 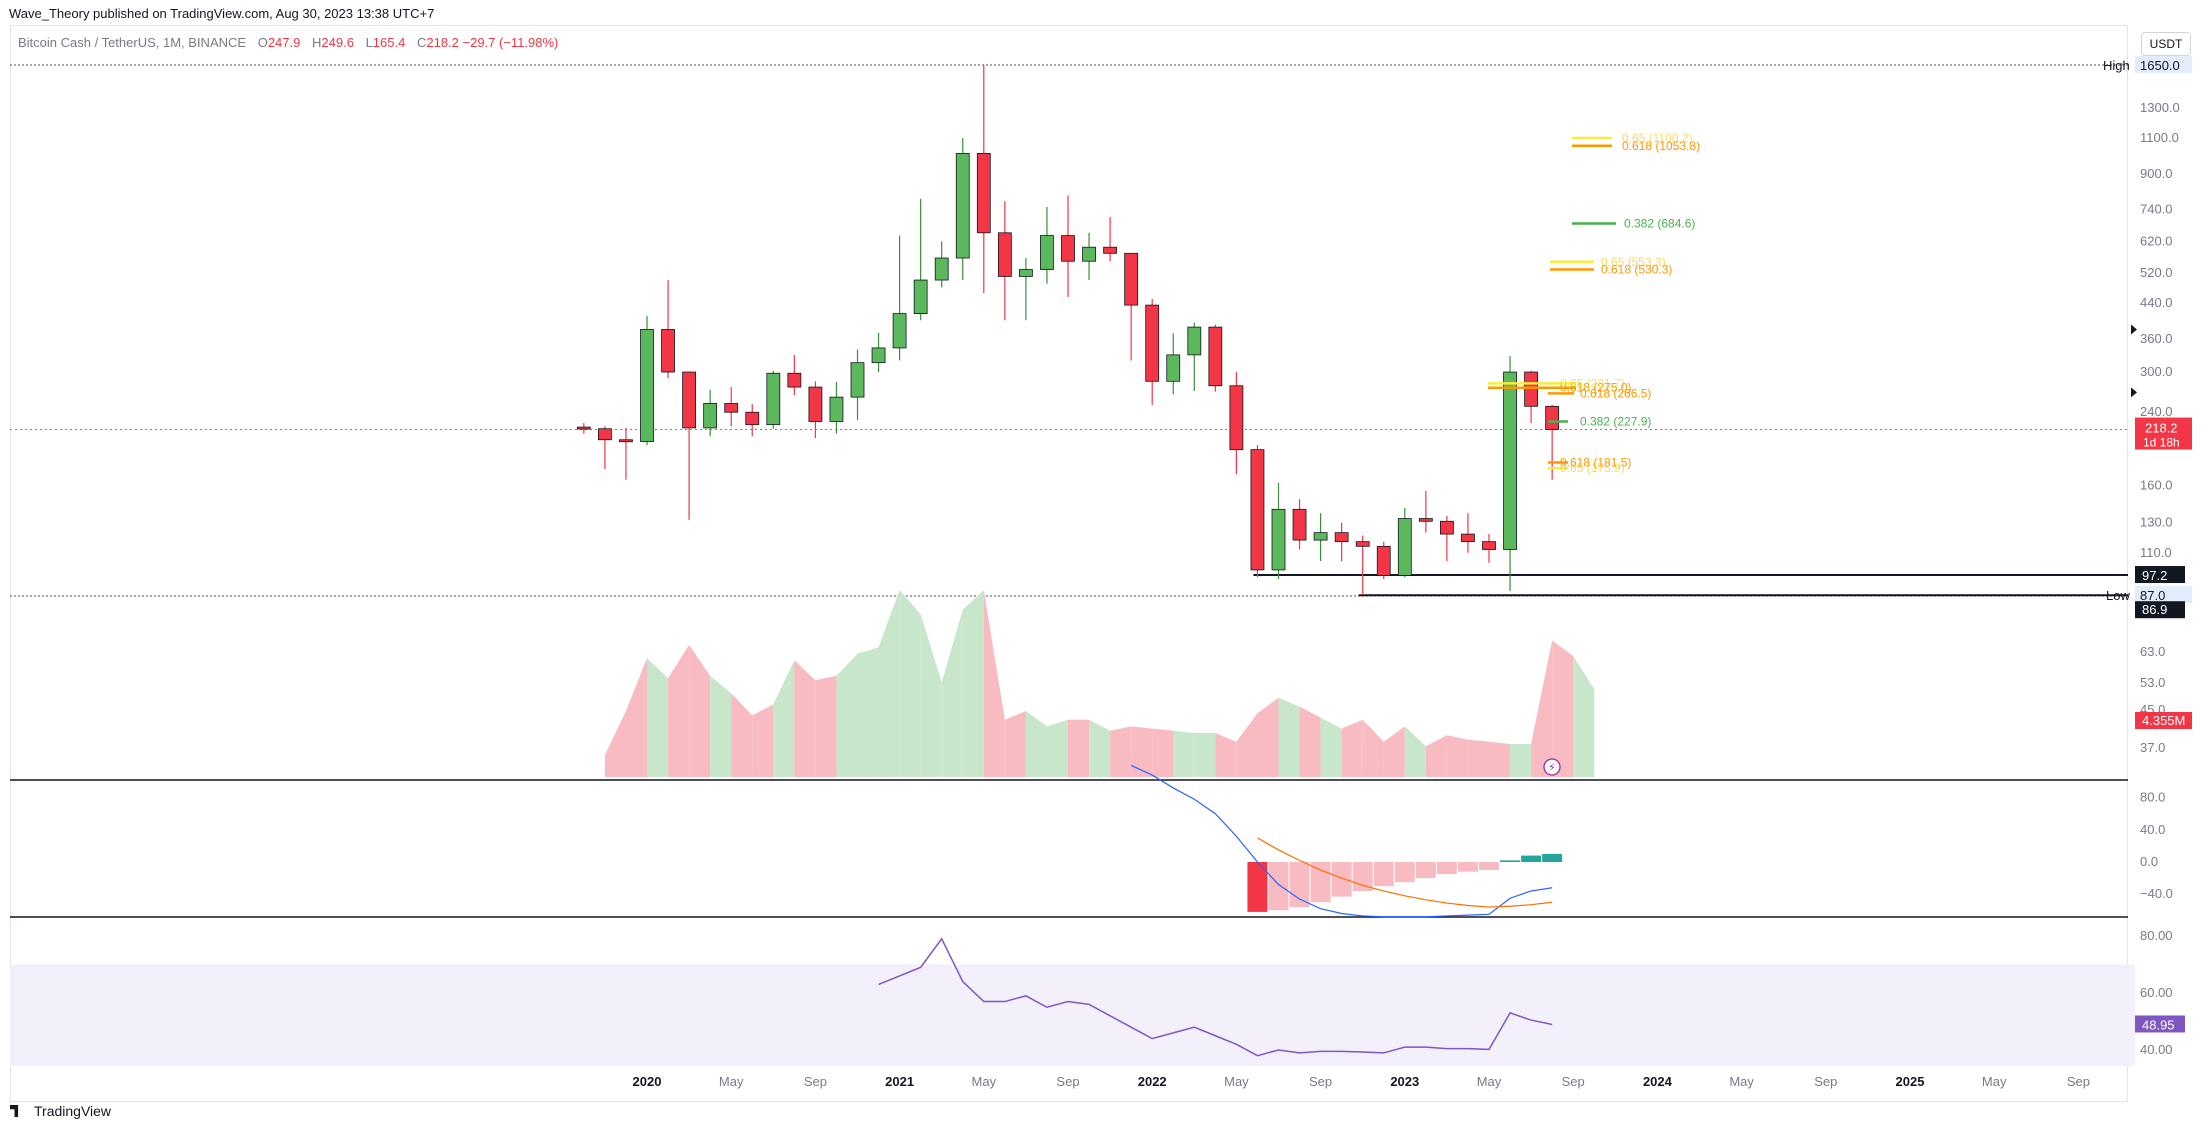 What do you see at coordinates (1552, 767) in the screenshot?
I see `lightning-icon` at bounding box center [1552, 767].